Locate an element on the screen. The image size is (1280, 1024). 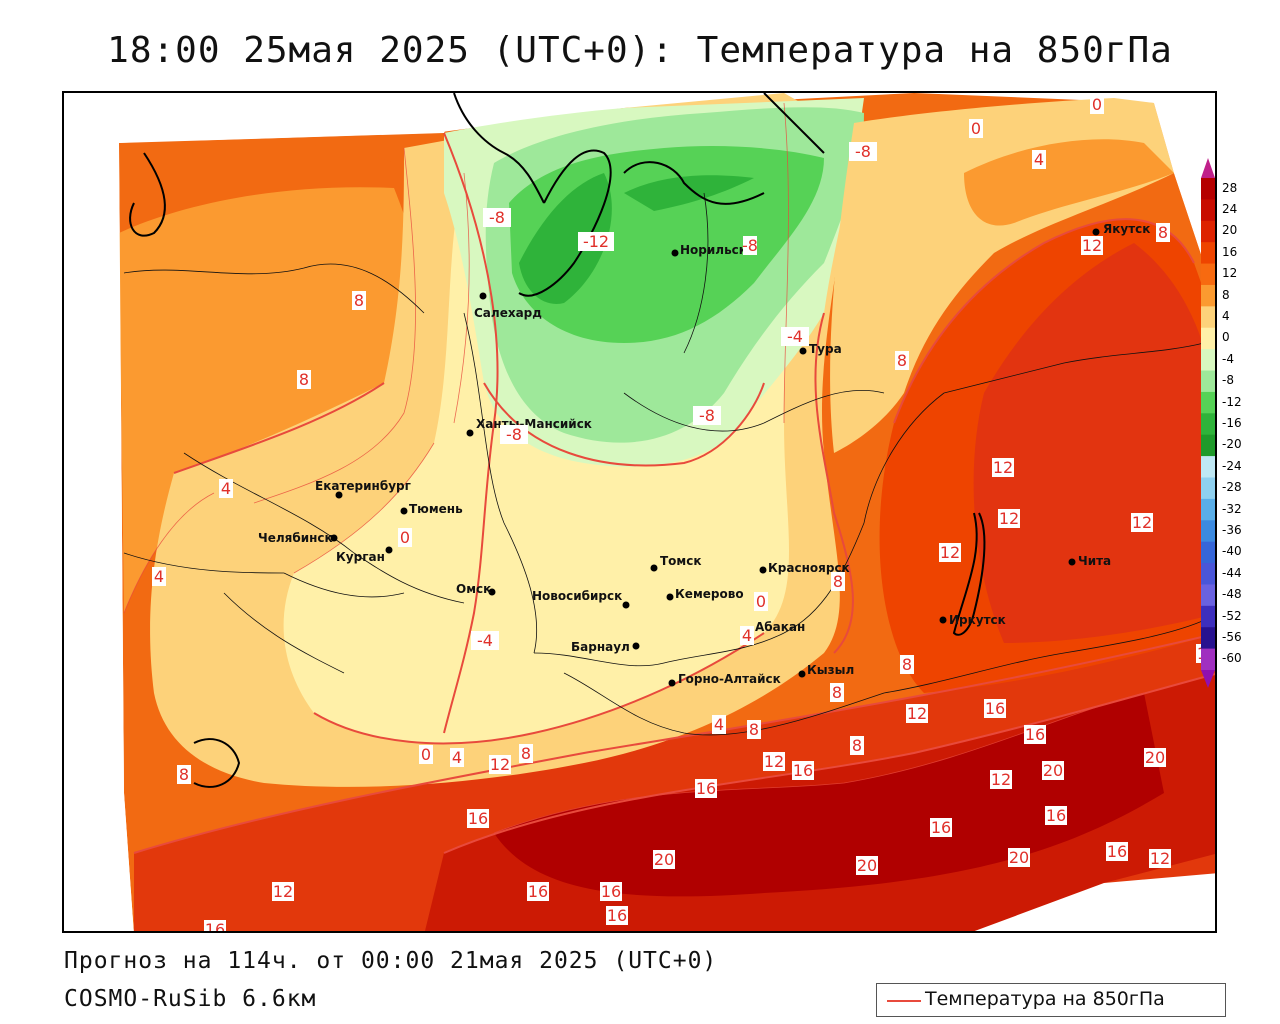
svg-text: Иркутск is located at coordinates (977, 620).